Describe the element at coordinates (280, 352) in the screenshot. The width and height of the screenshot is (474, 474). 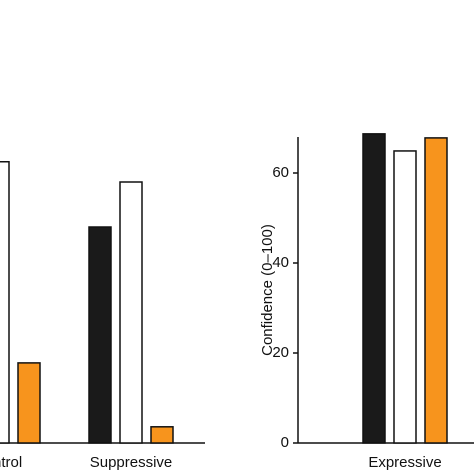
I see `y-tick-label: 20` at that location.